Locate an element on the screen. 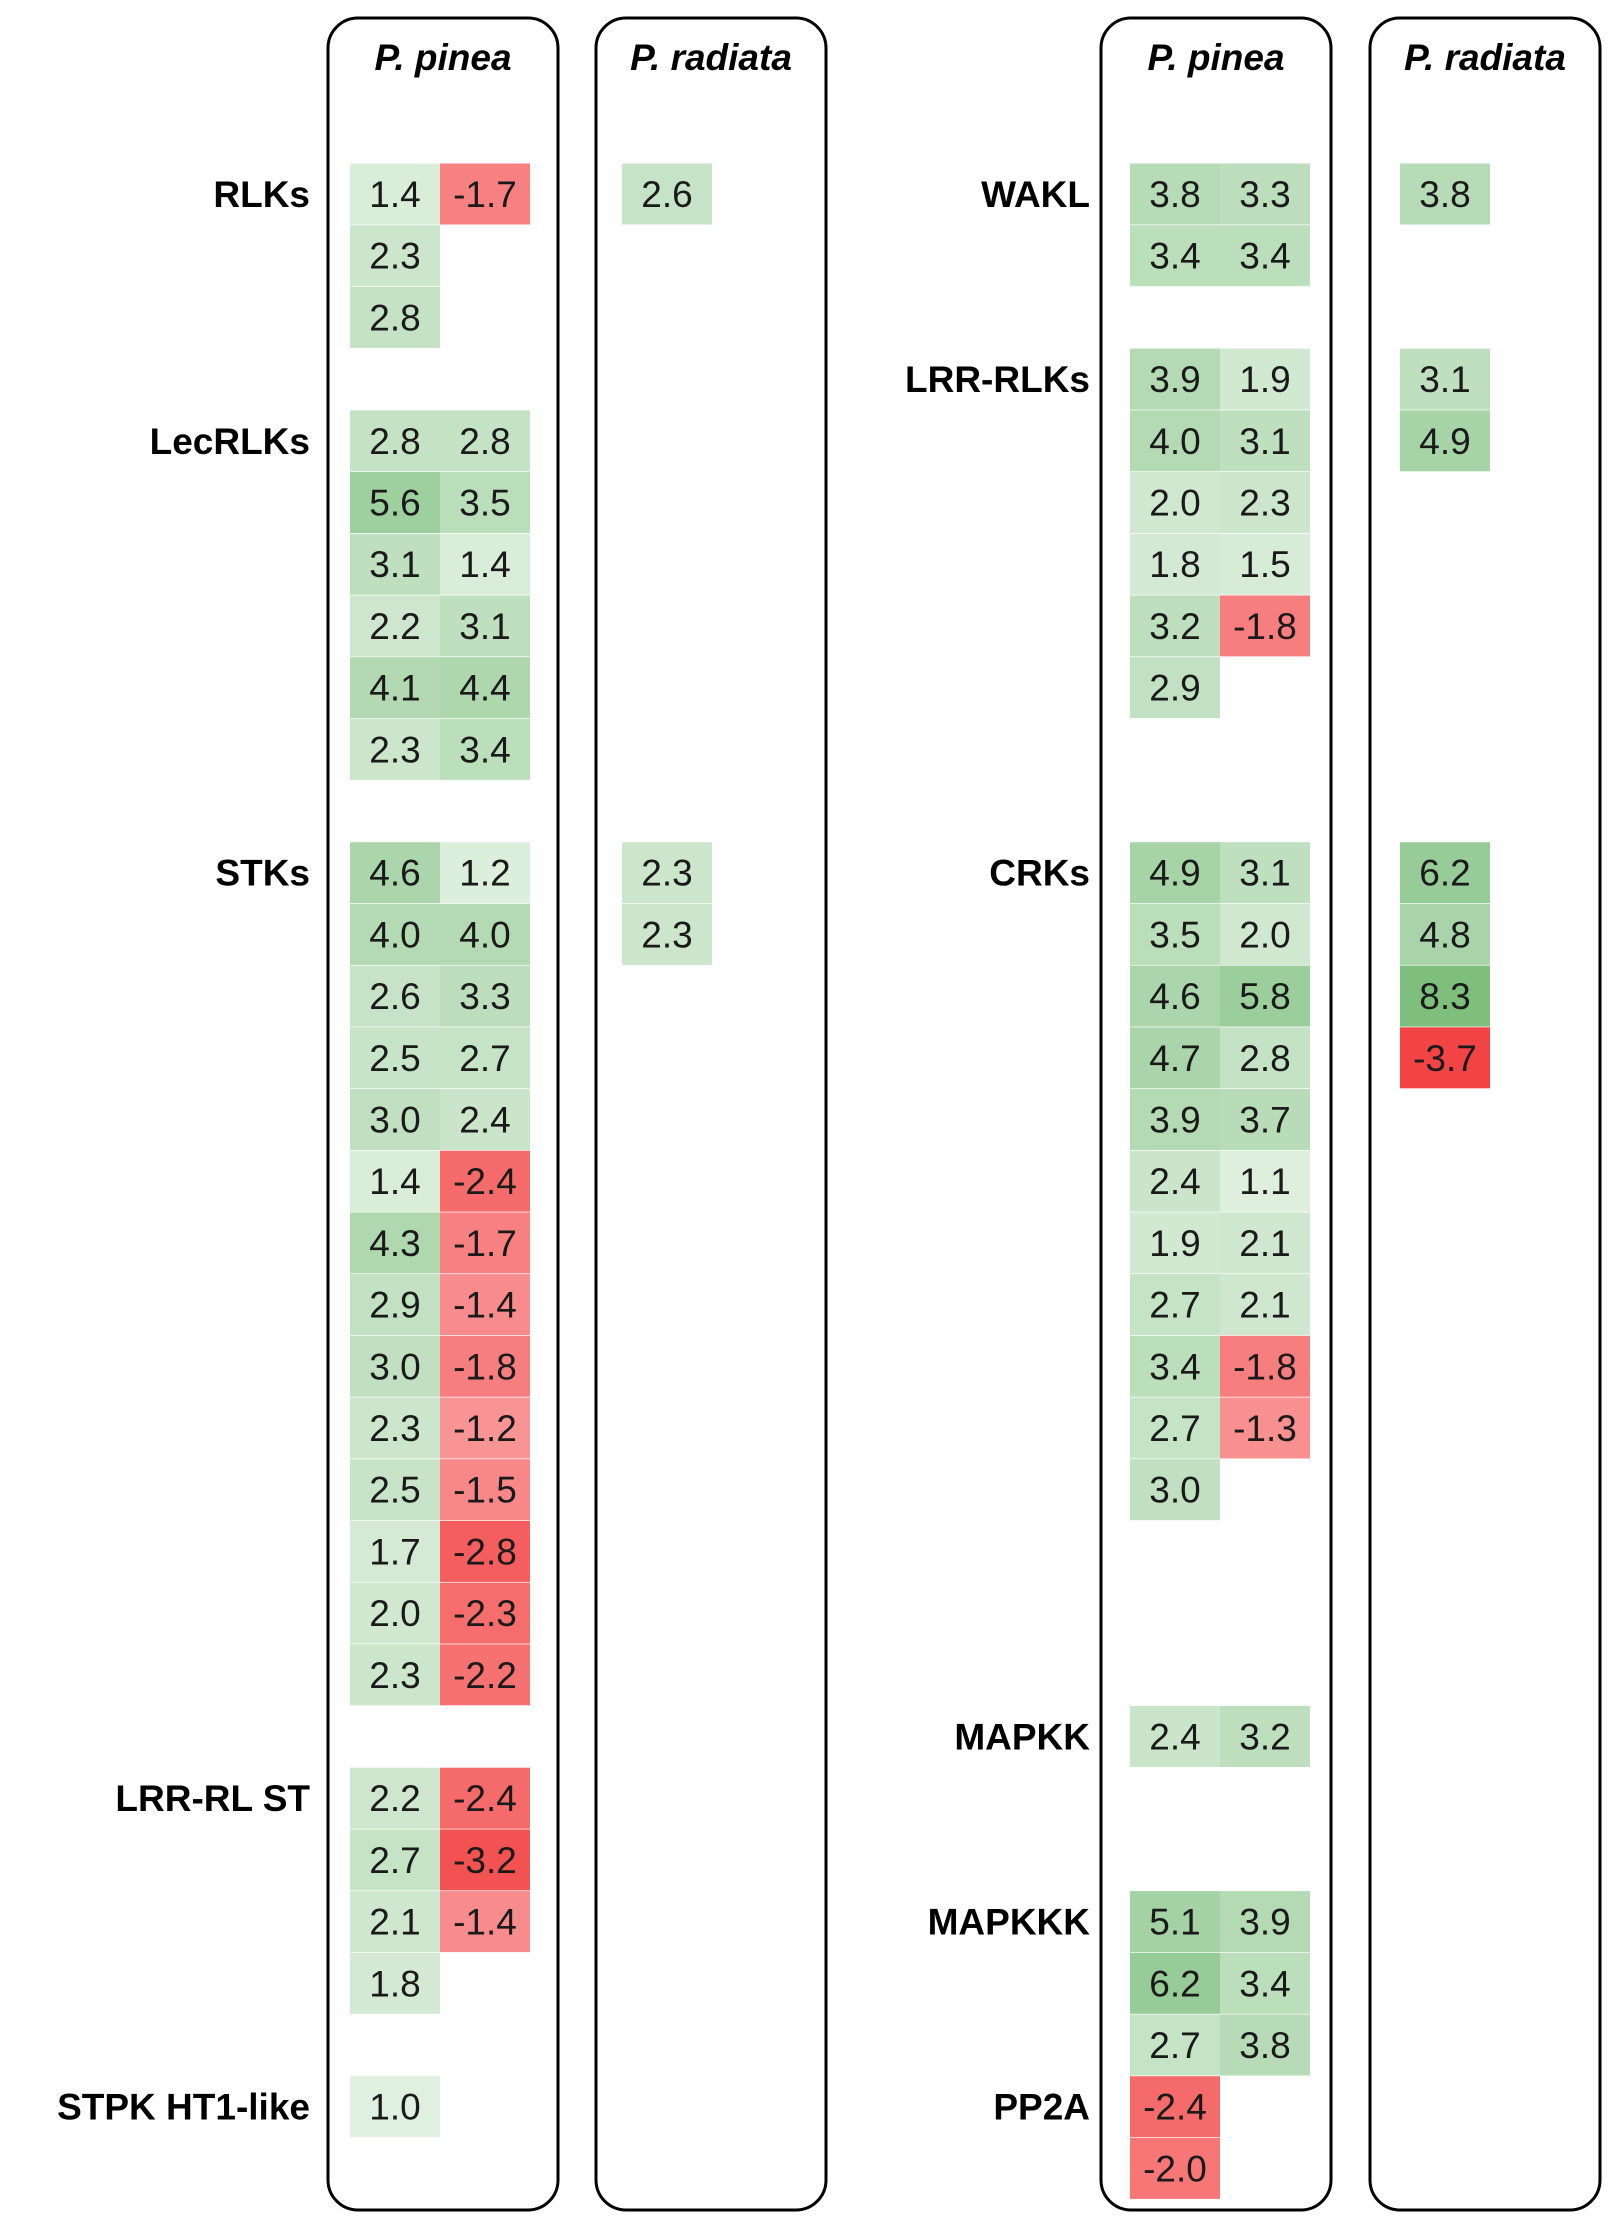  cell-value-label: 1.2 is located at coordinates (484, 873).